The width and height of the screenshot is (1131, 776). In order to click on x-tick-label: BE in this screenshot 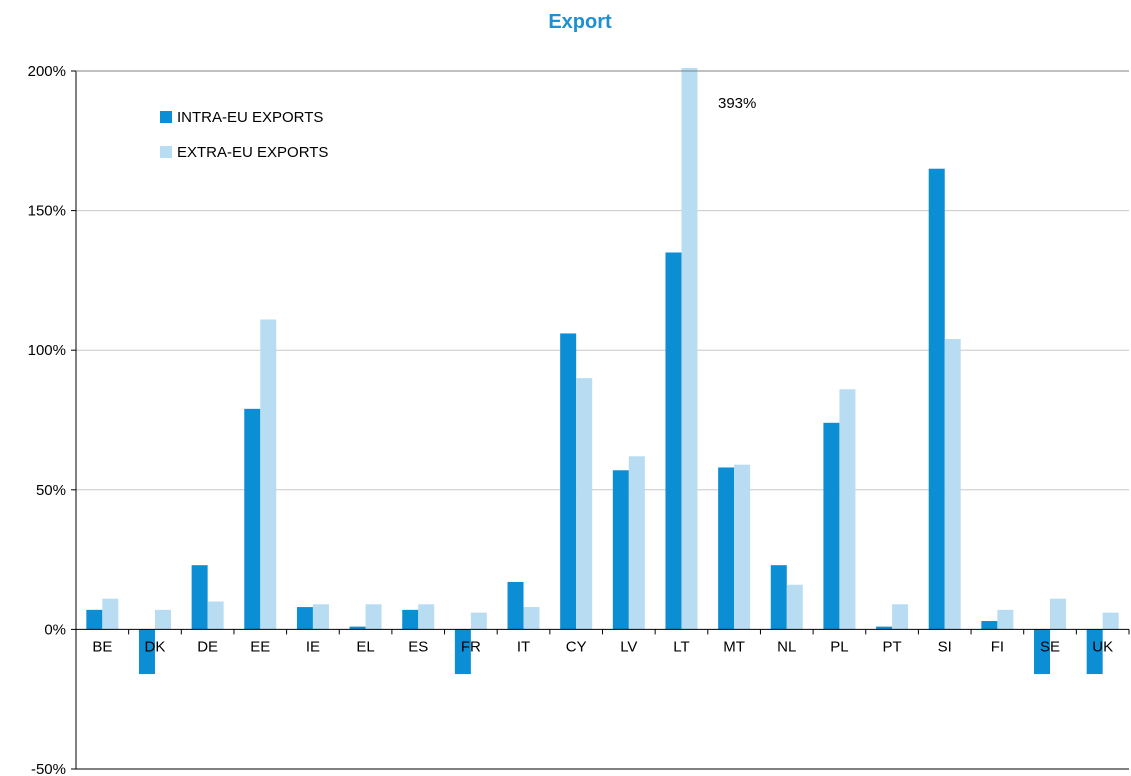, I will do `click(102, 646)`.